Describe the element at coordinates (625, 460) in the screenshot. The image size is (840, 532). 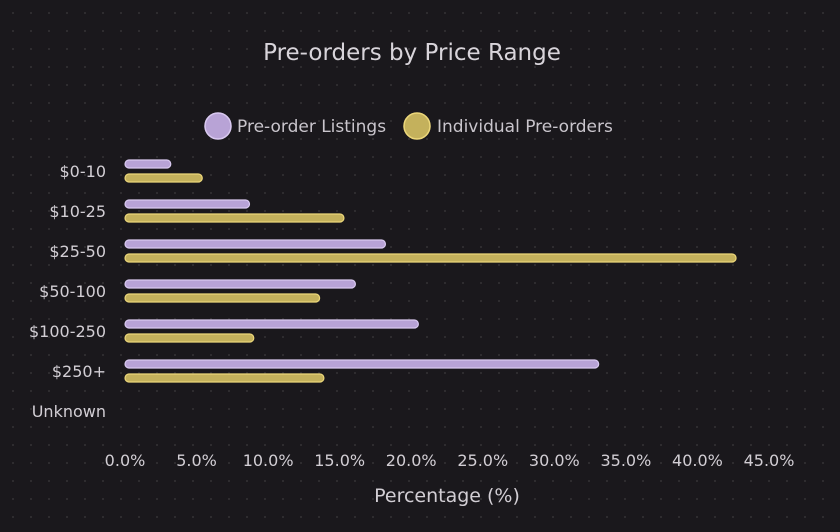
I see `x-tick-label: 35.0%` at that location.